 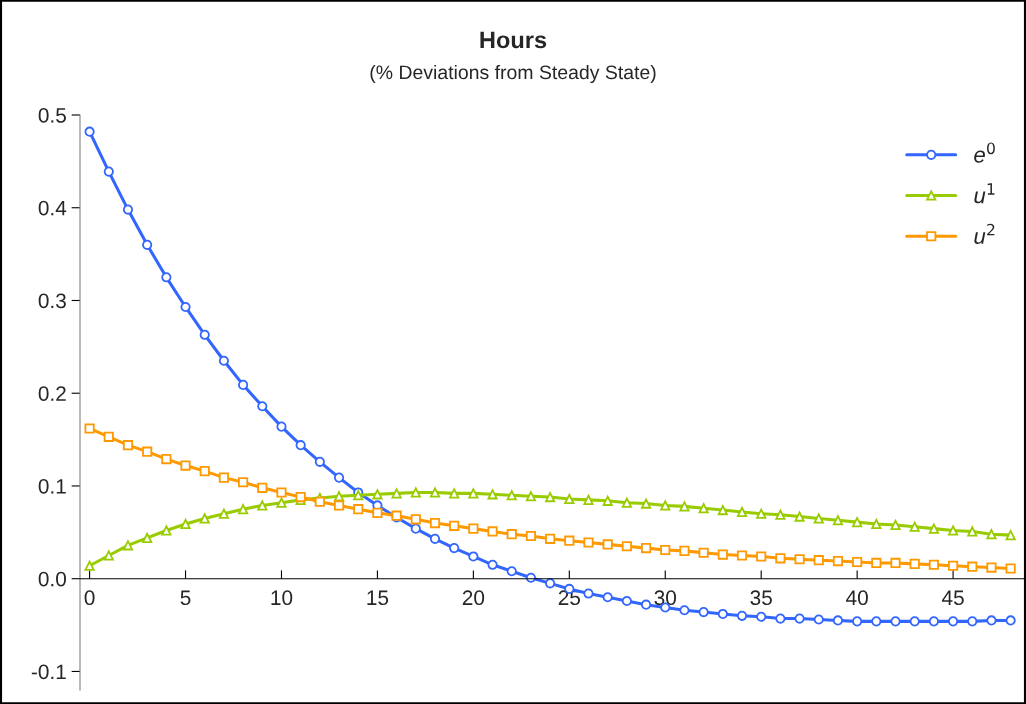 What do you see at coordinates (48, 672) in the screenshot?
I see `y-tick-label: -0.1` at bounding box center [48, 672].